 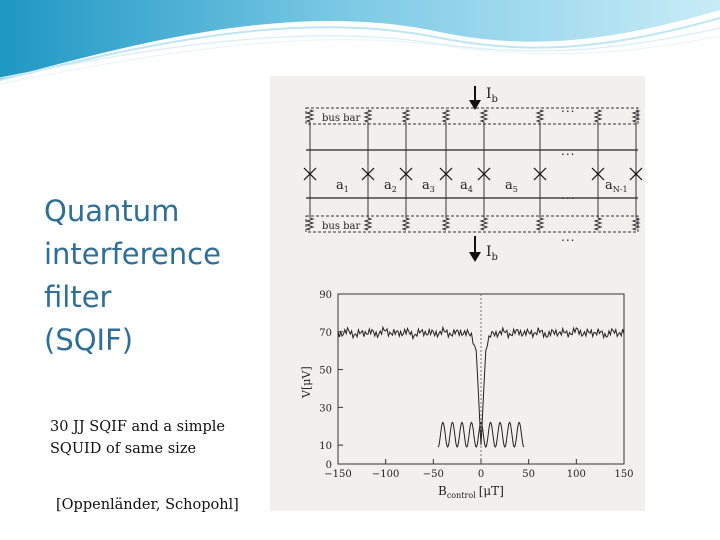 I want to click on x-tick-label: 0, so click(x=481, y=474).